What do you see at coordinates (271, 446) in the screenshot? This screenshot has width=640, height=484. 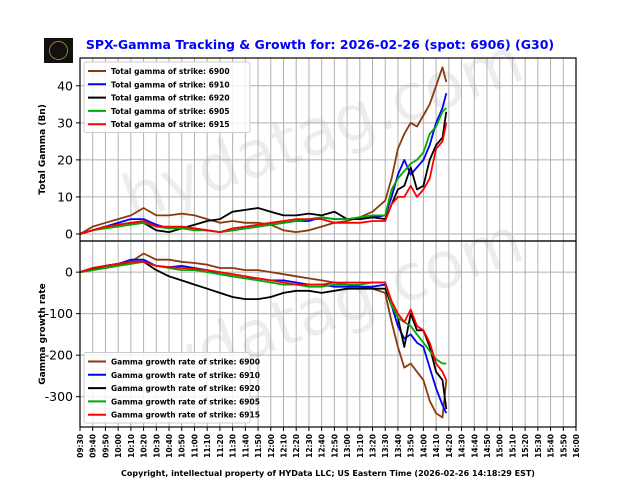 I see `x-tick-label: 12:00` at bounding box center [271, 446].